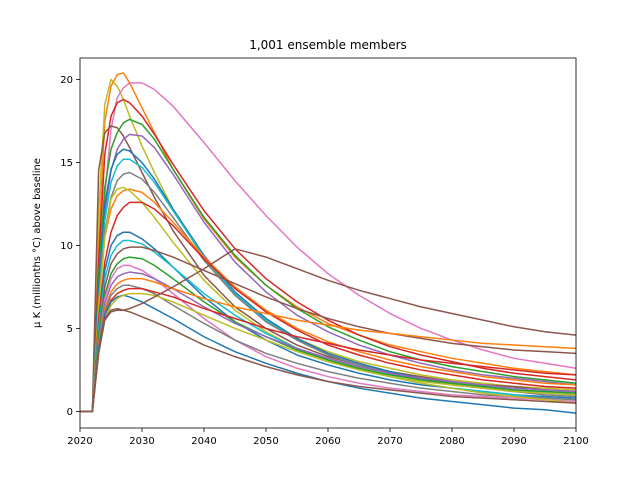 This screenshot has width=640, height=480. I want to click on y-tick-label: 15, so click(66, 163).